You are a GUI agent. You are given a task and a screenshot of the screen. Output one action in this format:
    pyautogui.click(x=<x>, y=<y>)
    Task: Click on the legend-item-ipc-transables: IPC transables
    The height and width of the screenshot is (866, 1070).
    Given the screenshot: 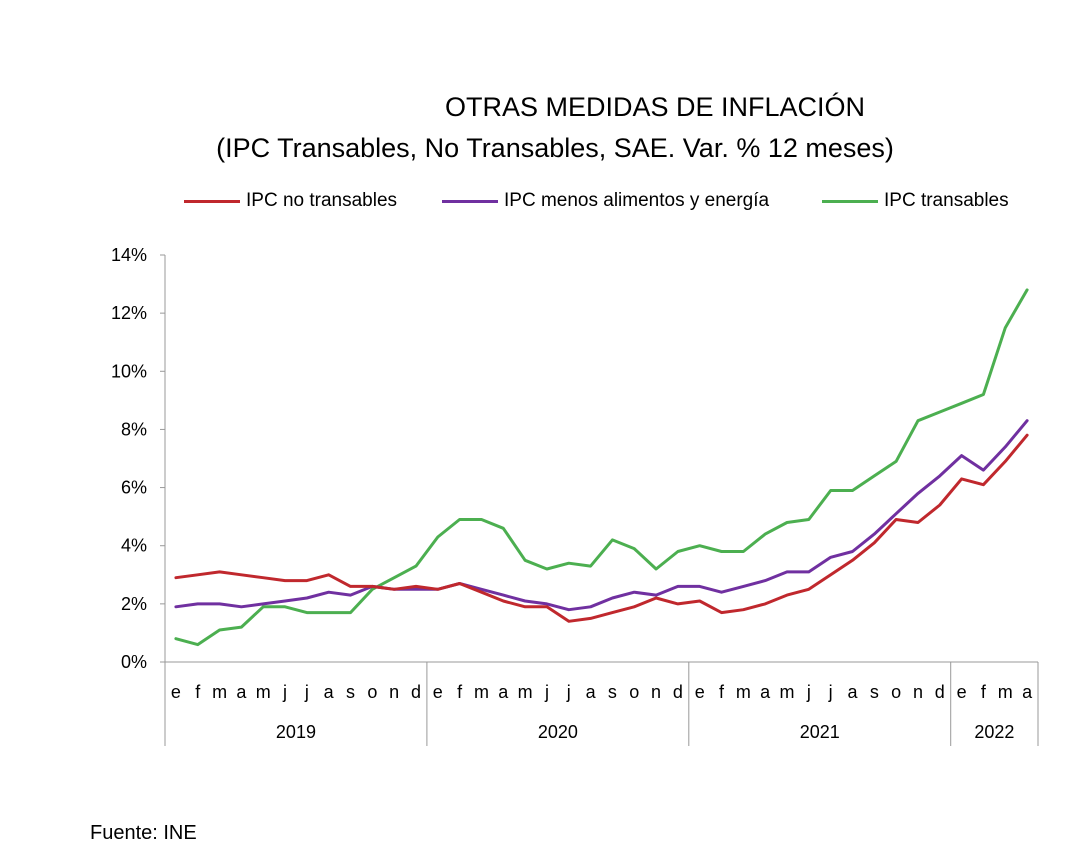 What is the action you would take?
    pyautogui.click(x=915, y=201)
    